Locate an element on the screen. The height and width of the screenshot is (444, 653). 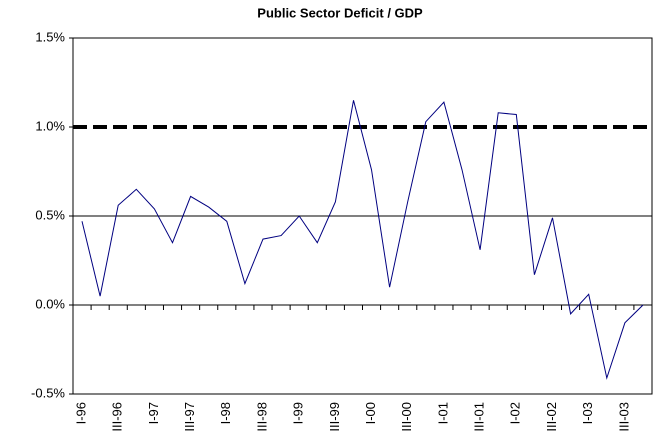
x-tick-label: III-02 is located at coordinates (551, 417).